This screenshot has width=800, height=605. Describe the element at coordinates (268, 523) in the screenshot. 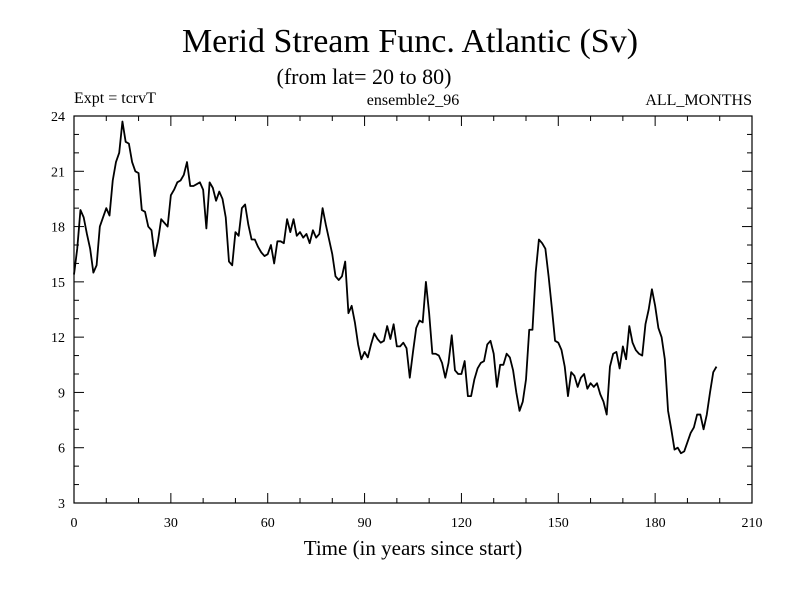

I see `x-tick-label: 60` at that location.